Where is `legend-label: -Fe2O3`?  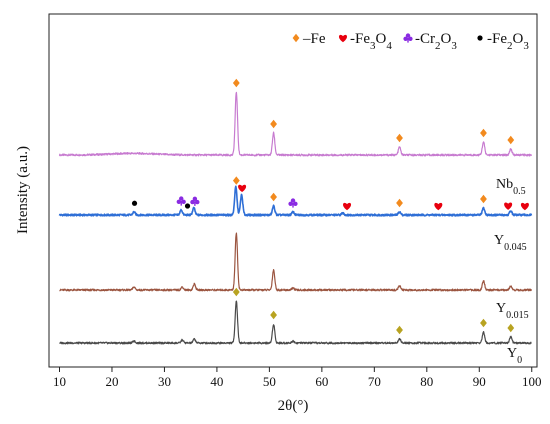
legend-label: -Fe2O3 is located at coordinates (508, 41).